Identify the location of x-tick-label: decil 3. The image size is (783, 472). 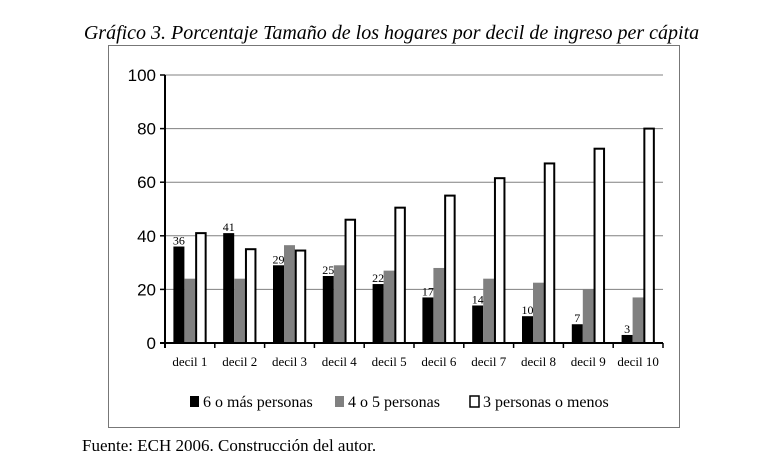
(289, 361).